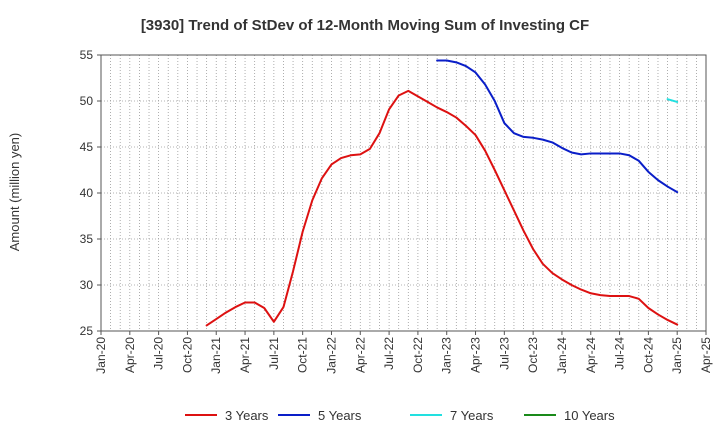 The height and width of the screenshot is (440, 720). I want to click on y-tick-label: 25, so click(87, 331).